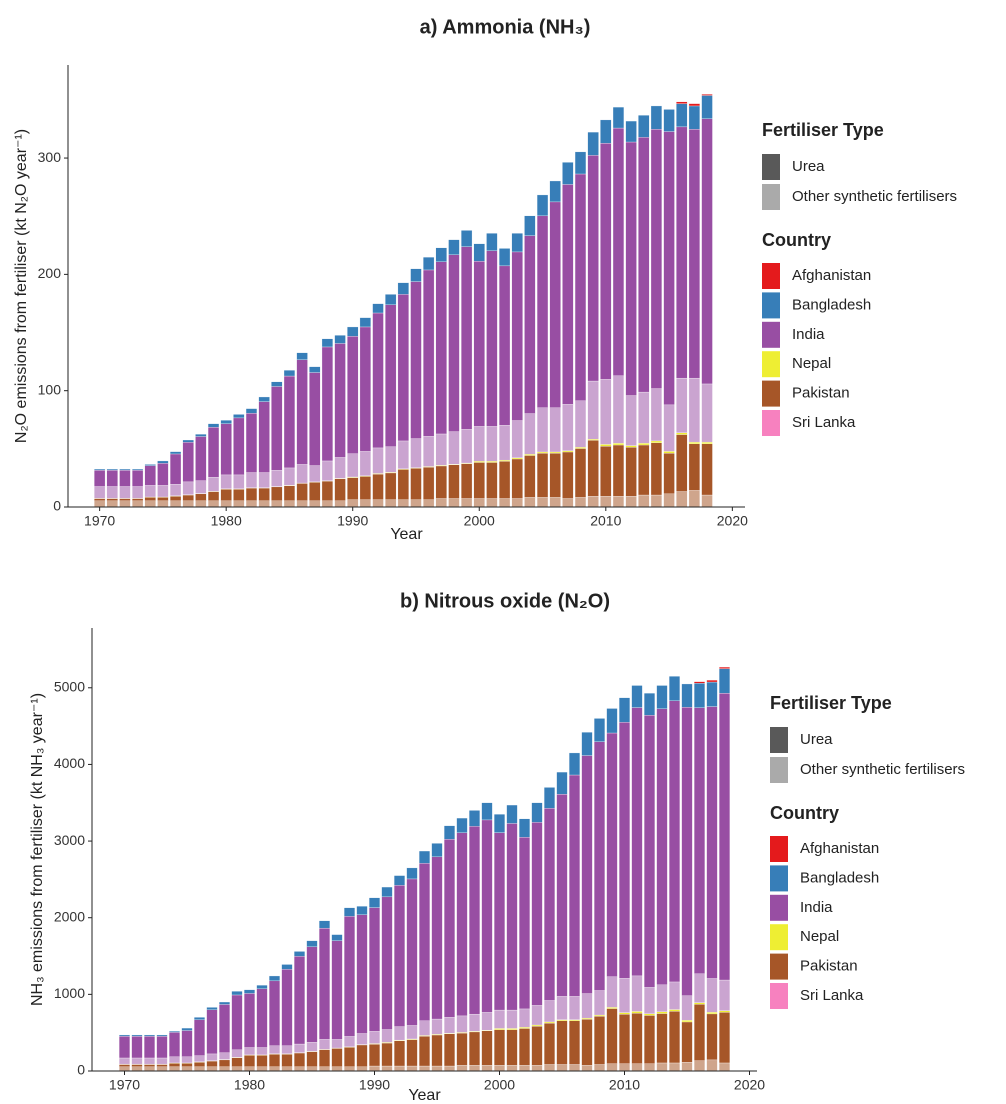 This screenshot has height=1104, width=1006. I want to click on legend-label: Pakistan, so click(821, 393).